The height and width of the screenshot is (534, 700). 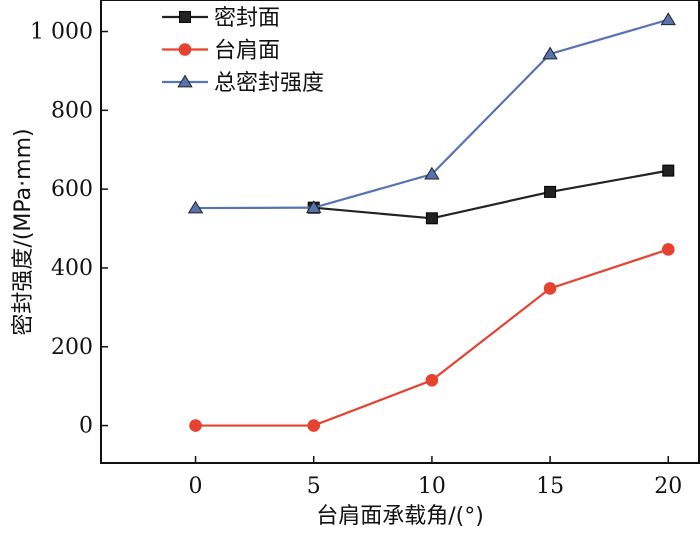 I want to click on x-axis: 0 5 10 15 20, so click(x=435, y=477).